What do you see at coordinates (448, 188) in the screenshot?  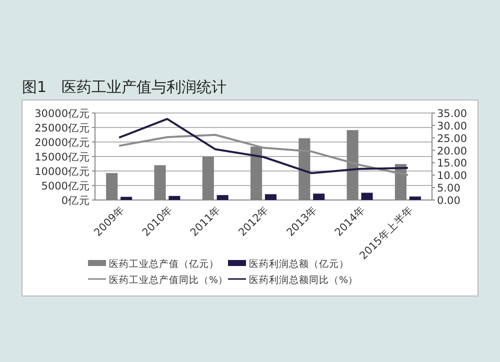 I see `y2-tick-label: 5.00` at bounding box center [448, 188].